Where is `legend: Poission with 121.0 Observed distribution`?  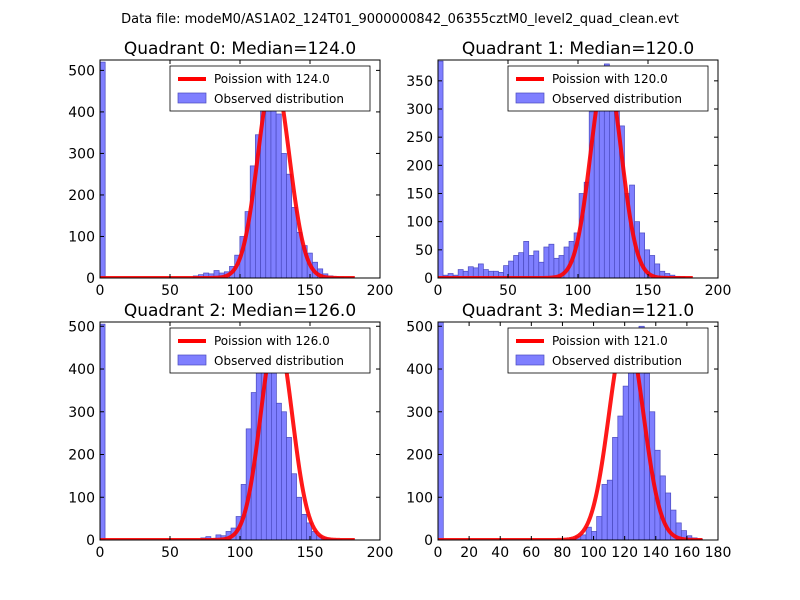
legend: Poission with 121.0 Observed distribution is located at coordinates (608, 350).